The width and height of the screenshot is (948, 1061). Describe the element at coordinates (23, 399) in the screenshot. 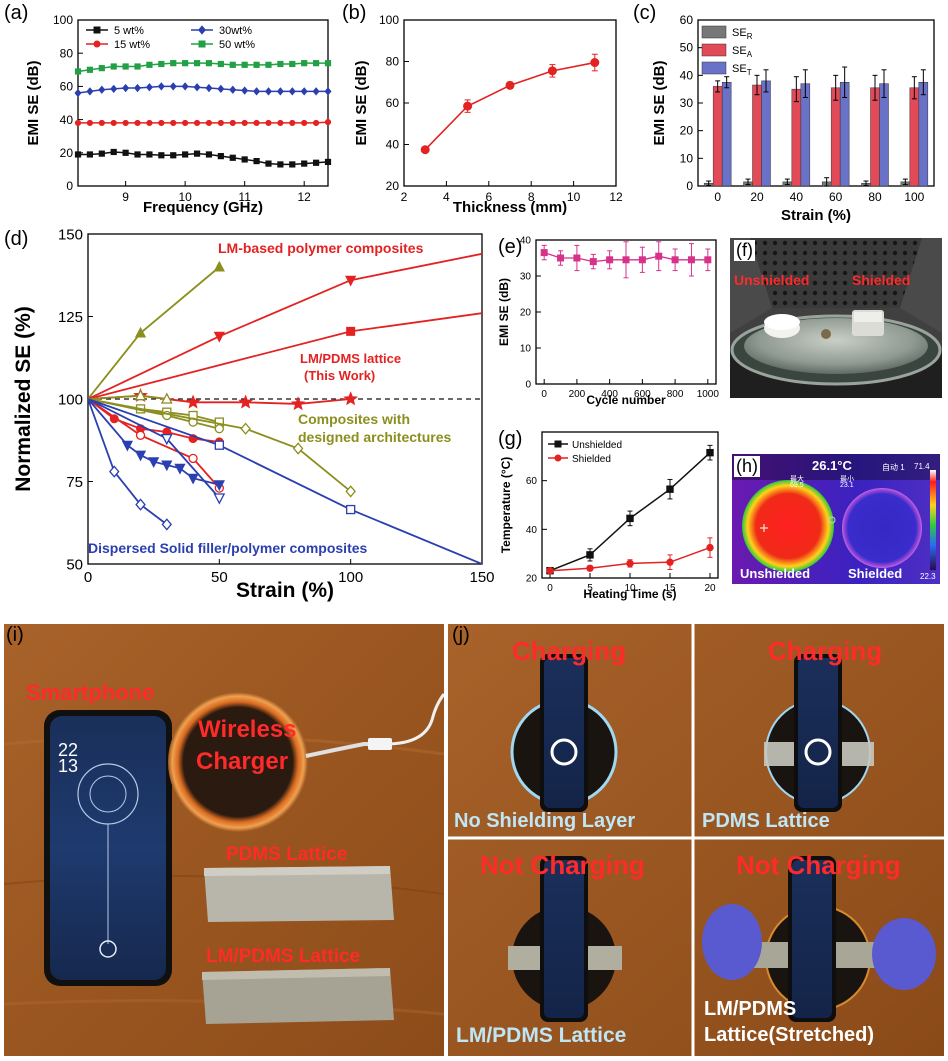

I see `y-axis-label: Normalized SE (%)` at that location.